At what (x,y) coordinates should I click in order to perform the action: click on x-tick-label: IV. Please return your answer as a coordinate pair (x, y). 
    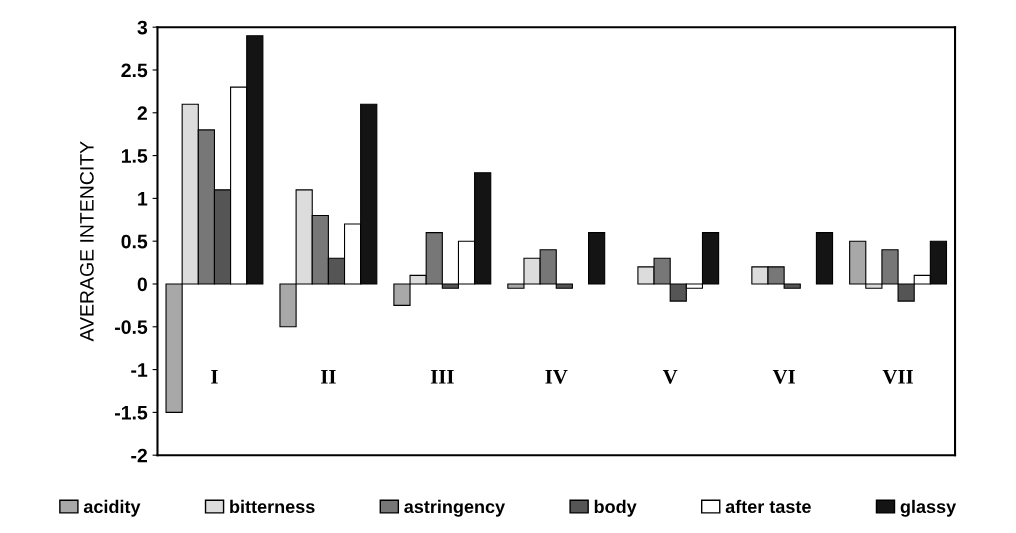
    Looking at the image, I should click on (556, 376).